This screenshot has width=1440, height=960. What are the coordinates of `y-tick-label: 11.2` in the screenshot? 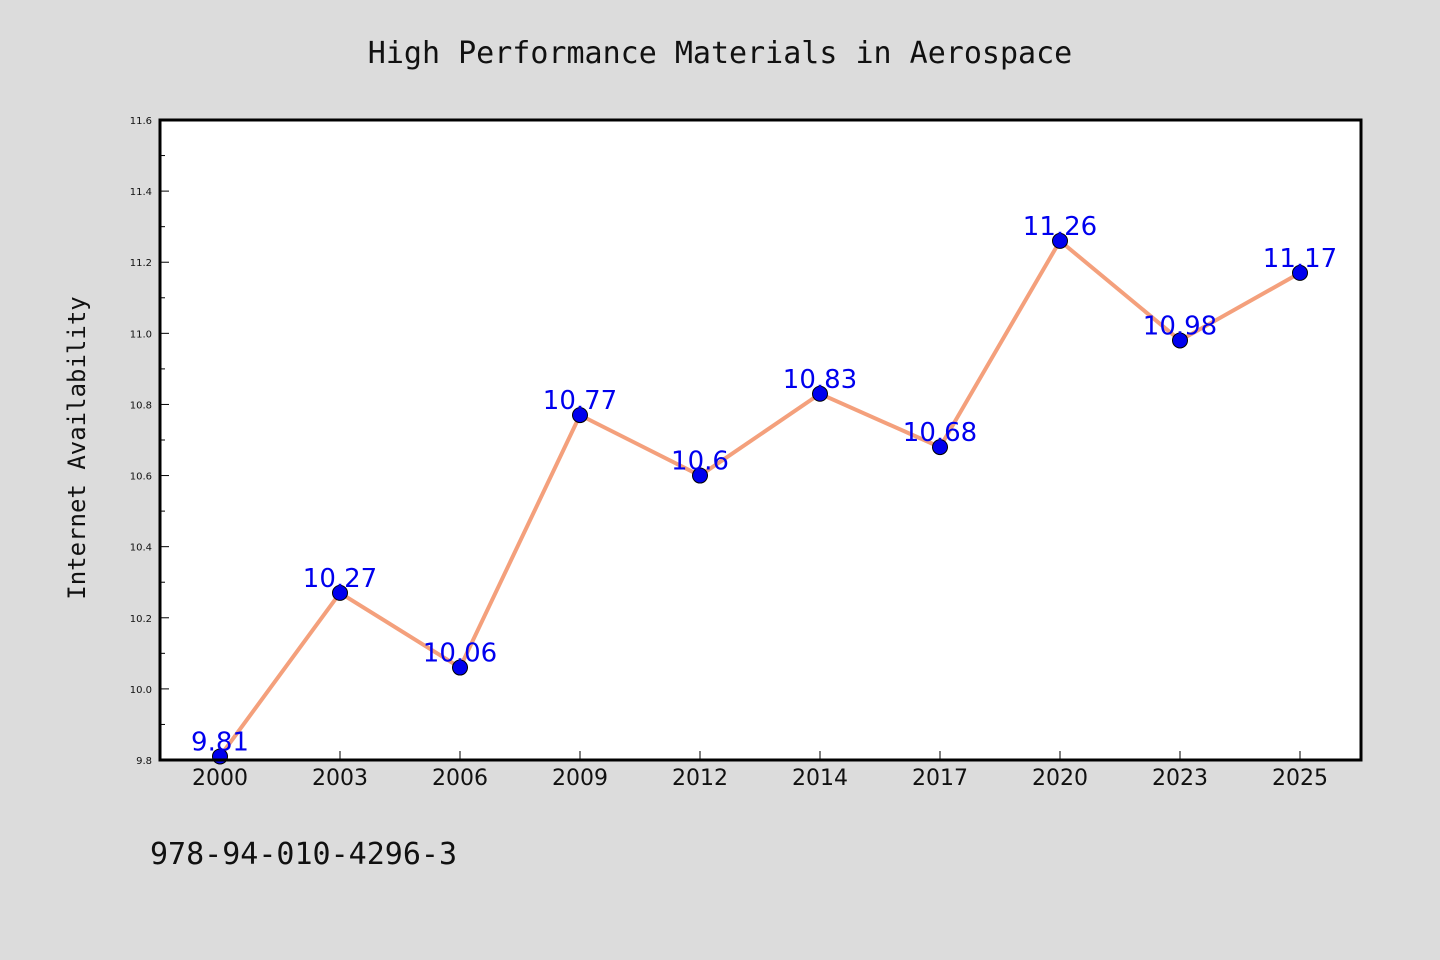 It's located at (141, 263).